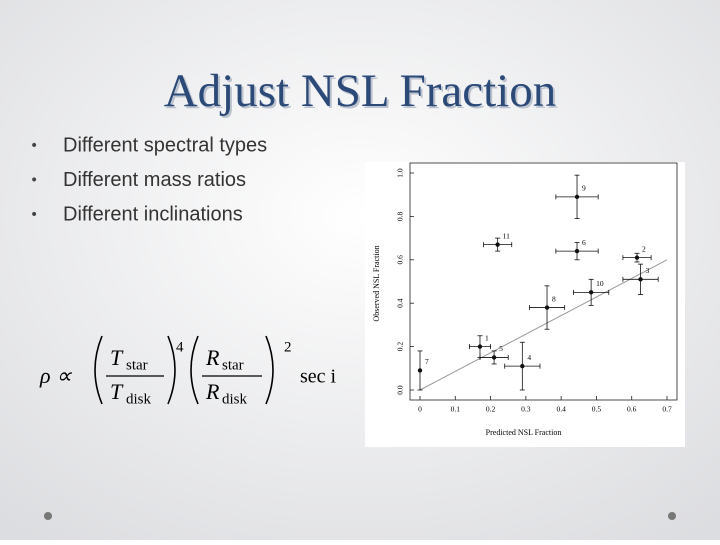 The width and height of the screenshot is (720, 545). I want to click on y-tick-label: 0.4, so click(400, 303).